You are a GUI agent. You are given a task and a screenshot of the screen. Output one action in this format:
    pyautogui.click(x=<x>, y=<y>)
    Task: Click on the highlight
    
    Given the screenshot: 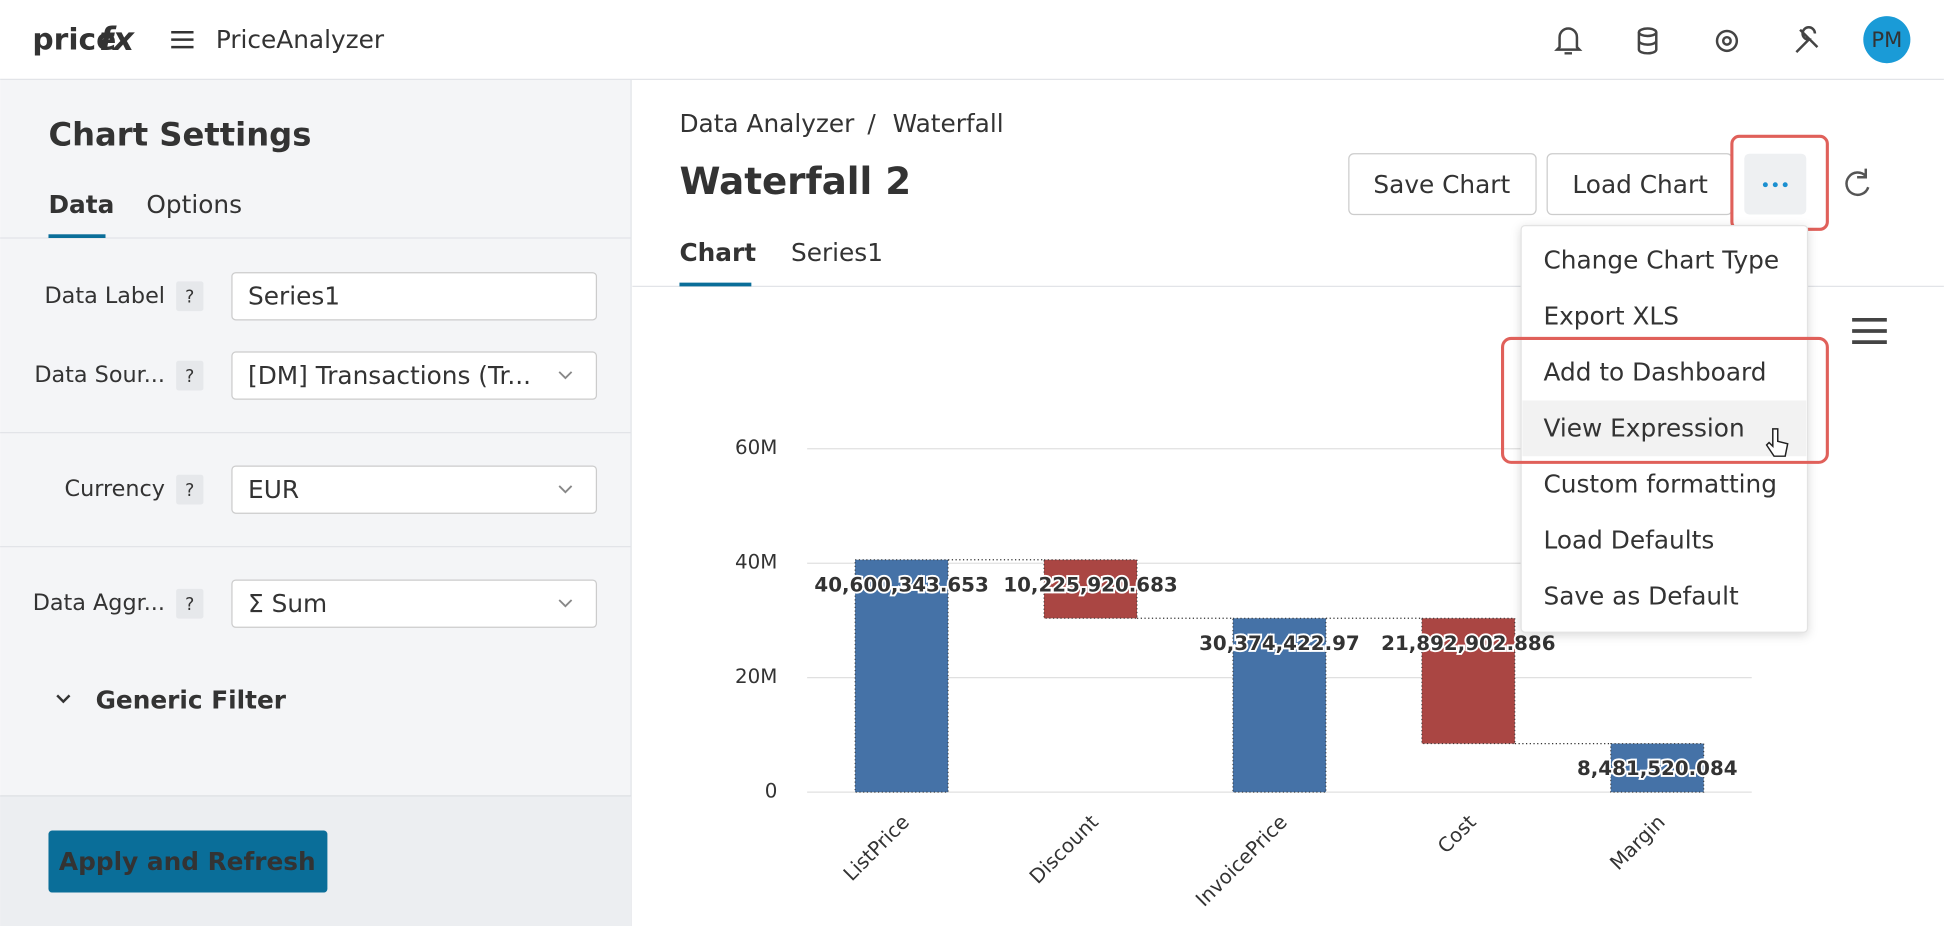 What is the action you would take?
    pyautogui.click(x=1665, y=400)
    